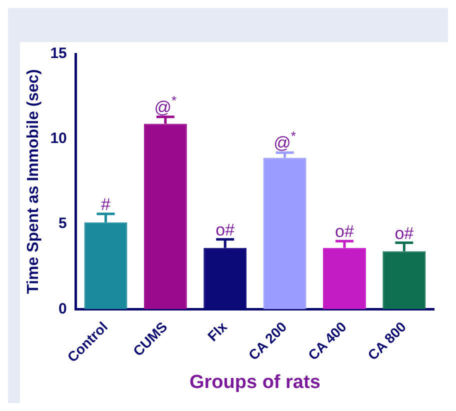 This screenshot has height=411, width=456. Describe the element at coordinates (327, 341) in the screenshot. I see `x-tick-label: CA 400` at that location.